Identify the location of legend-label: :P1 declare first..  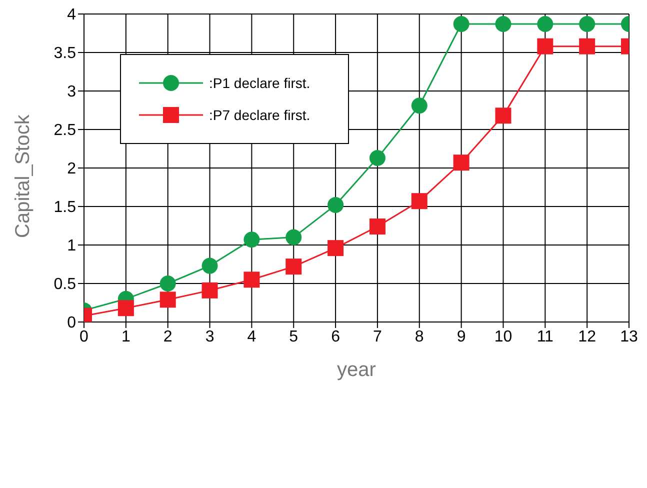
(259, 83).